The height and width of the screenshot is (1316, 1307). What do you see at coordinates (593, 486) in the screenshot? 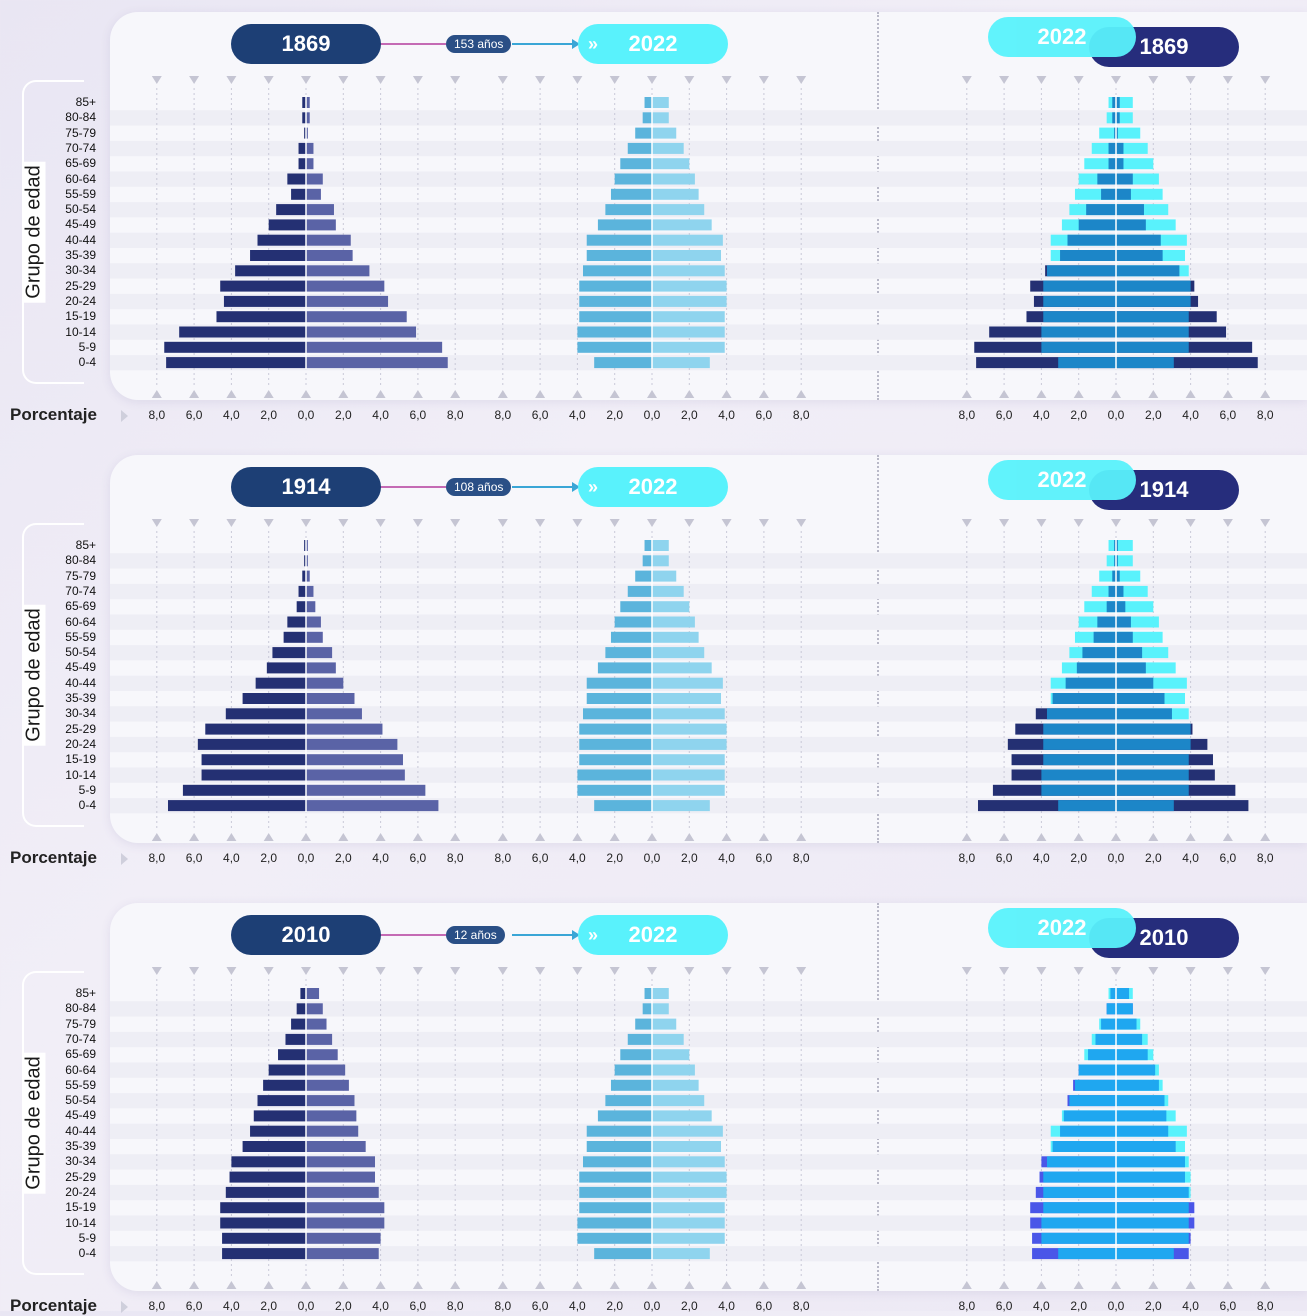
I see `double-chevron-icon: »` at bounding box center [593, 486].